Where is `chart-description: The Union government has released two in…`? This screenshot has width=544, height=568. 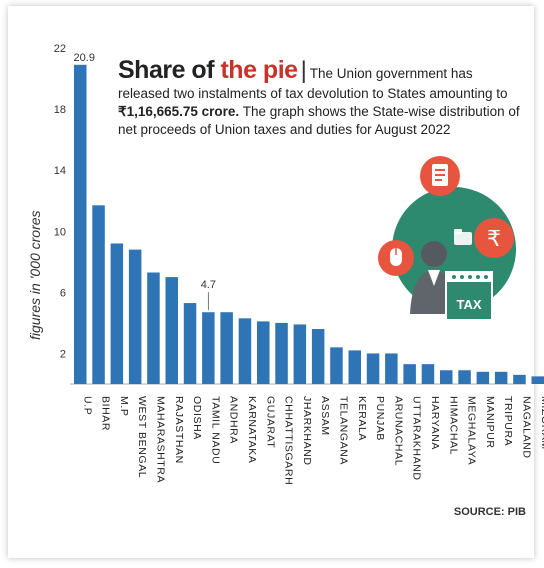 chart-description: The Union government has released two in… is located at coordinates (319, 101).